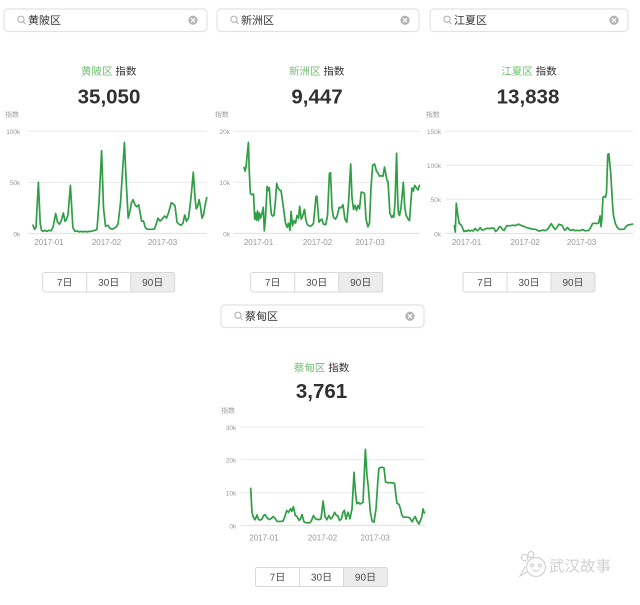 This screenshot has width=640, height=605. I want to click on svg-text: 30k, so click(231, 428).